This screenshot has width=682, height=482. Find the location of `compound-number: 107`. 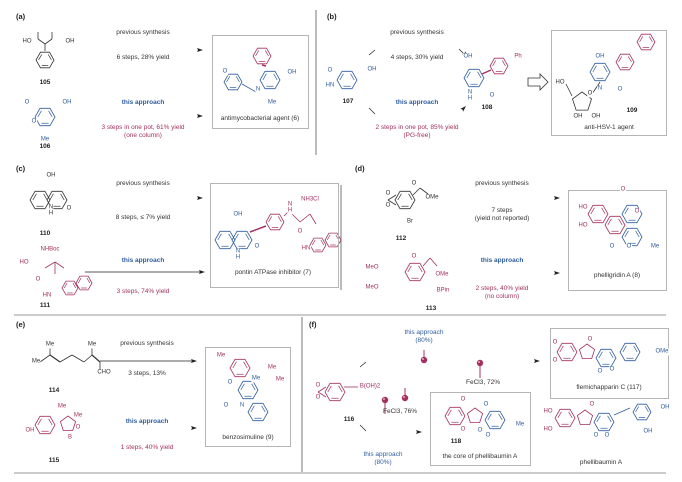

compound-number: 107 is located at coordinates (348, 101).